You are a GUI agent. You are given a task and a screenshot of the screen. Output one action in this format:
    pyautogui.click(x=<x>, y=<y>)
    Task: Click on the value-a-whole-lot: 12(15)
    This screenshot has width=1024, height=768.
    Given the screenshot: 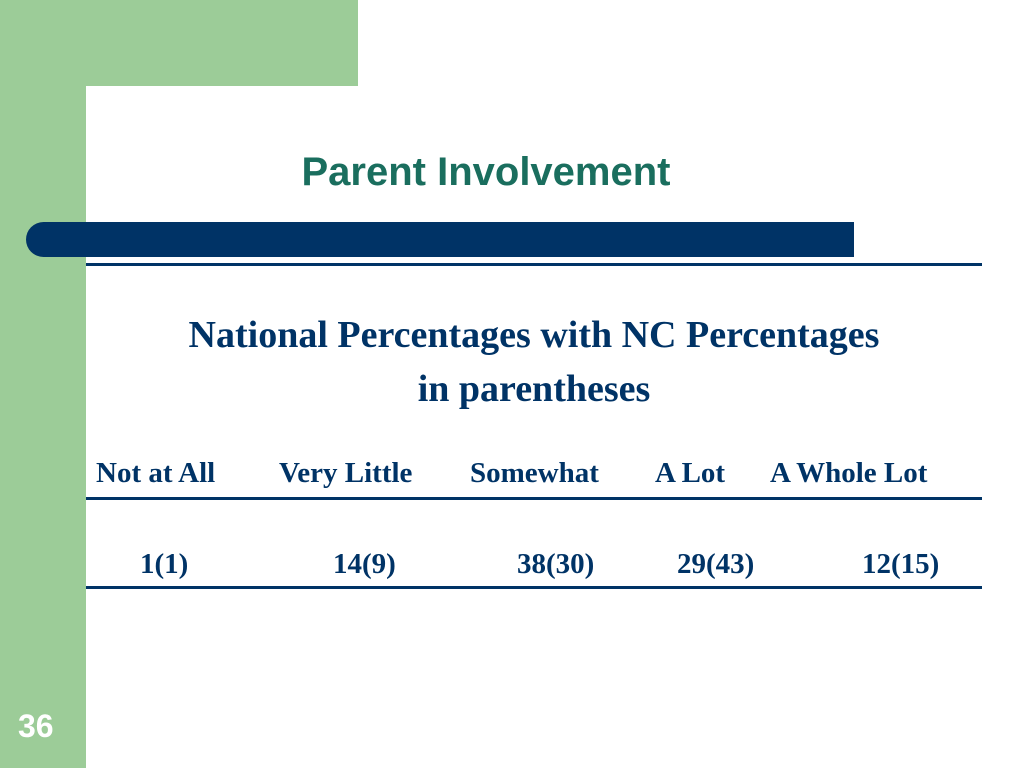 What is the action you would take?
    pyautogui.click(x=901, y=564)
    